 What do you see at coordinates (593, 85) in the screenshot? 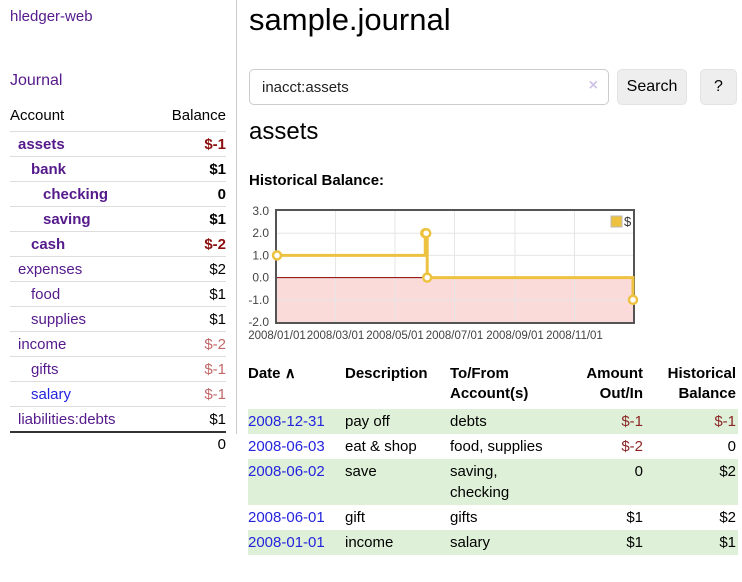
I see `clear-search-icon: ×` at bounding box center [593, 85].